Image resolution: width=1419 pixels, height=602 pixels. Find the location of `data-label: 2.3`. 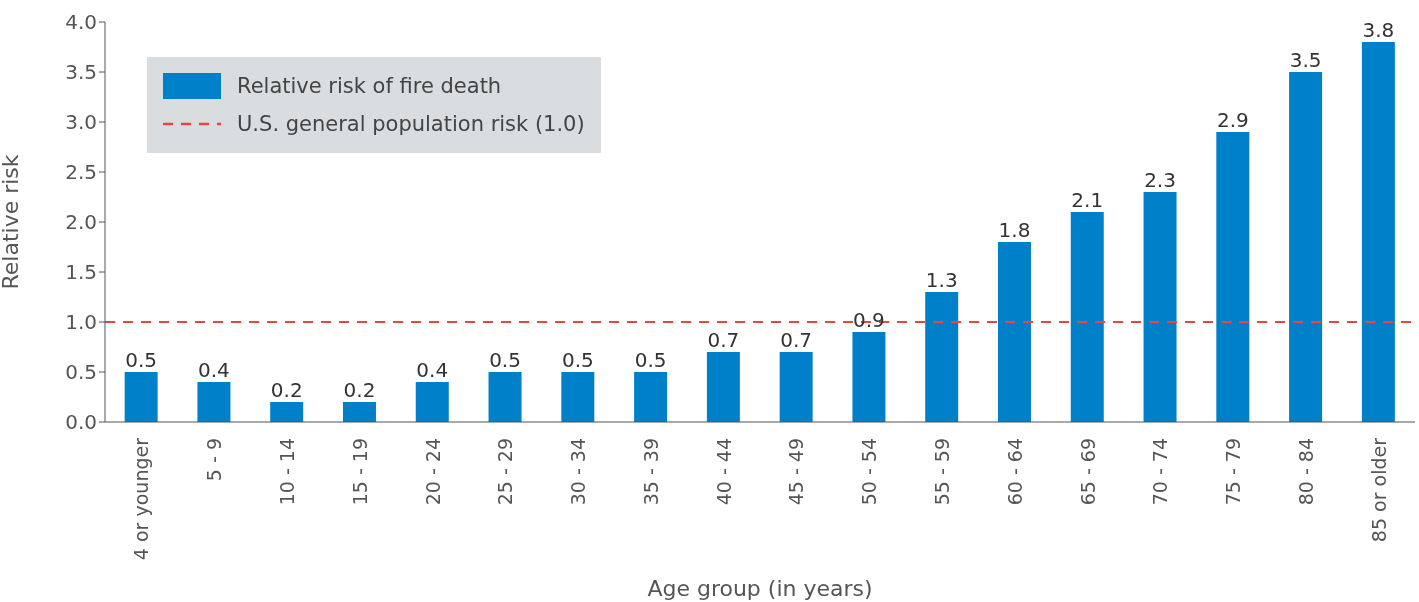

data-label: 2.3 is located at coordinates (1160, 180).